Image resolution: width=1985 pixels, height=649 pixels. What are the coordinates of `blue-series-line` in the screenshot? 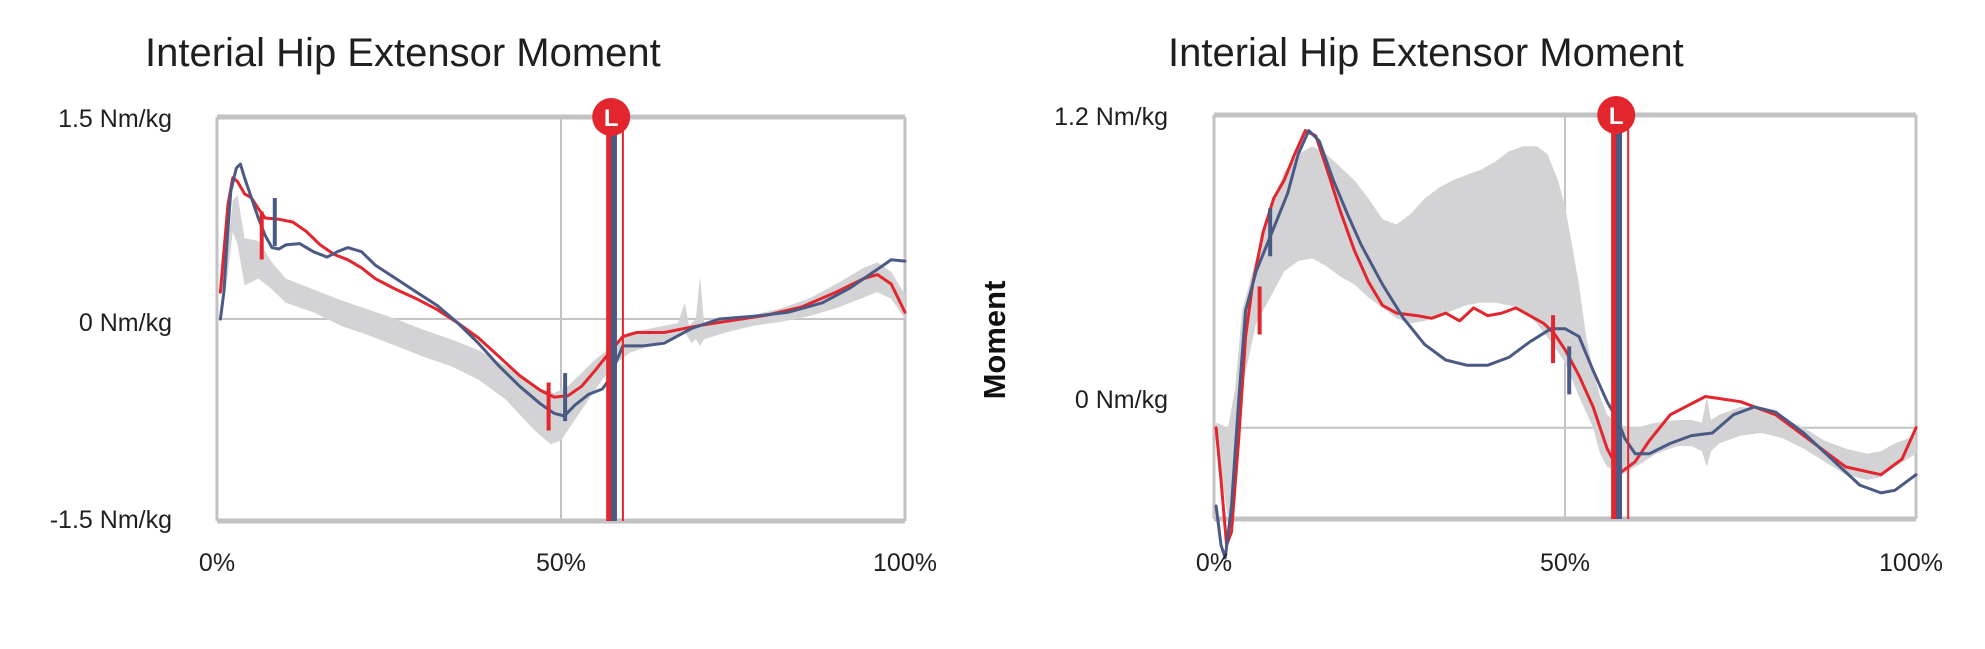 It's located at (562, 290).